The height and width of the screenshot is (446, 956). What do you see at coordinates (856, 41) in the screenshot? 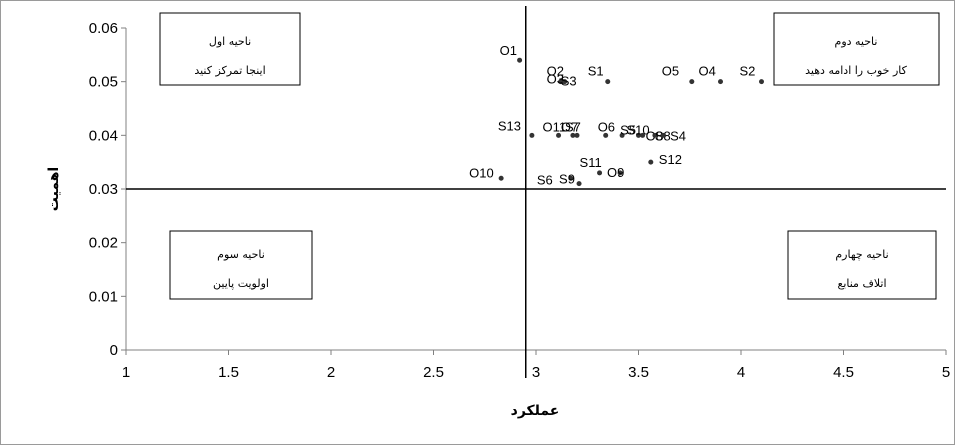
I see `quadrant-2-title: ناحیه دوم` at bounding box center [856, 41].